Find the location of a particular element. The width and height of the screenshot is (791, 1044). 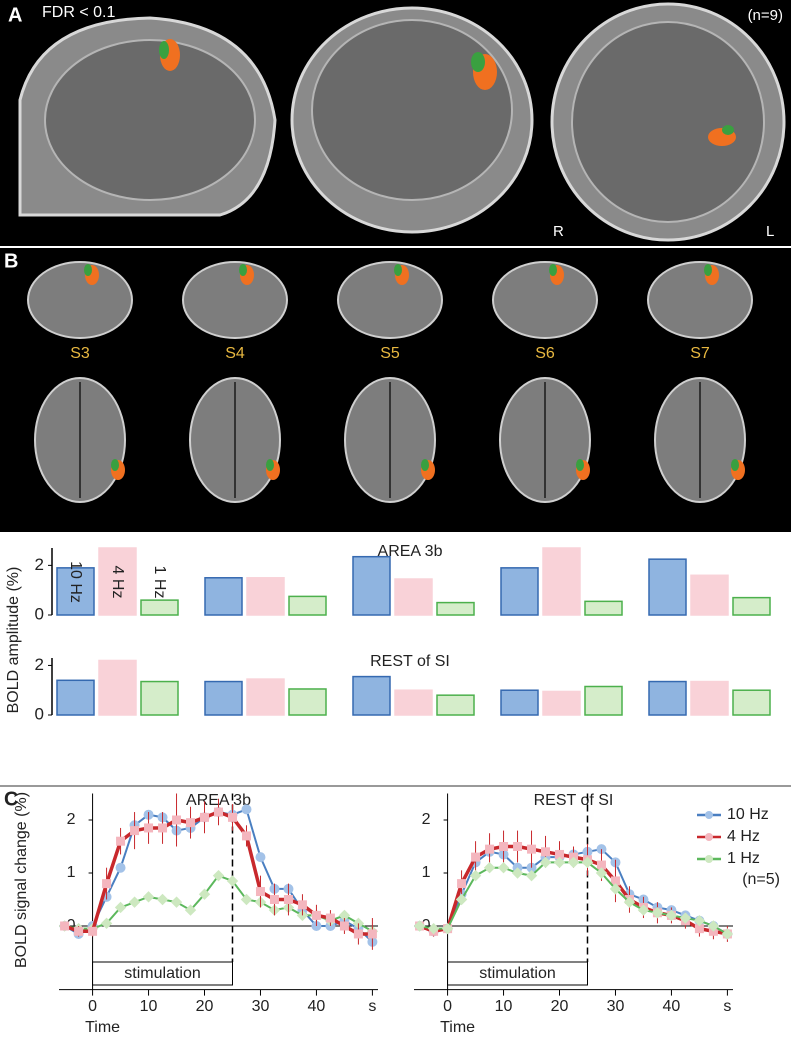

y-axis-label: BOLD signal change (%) is located at coordinates (21, 880).